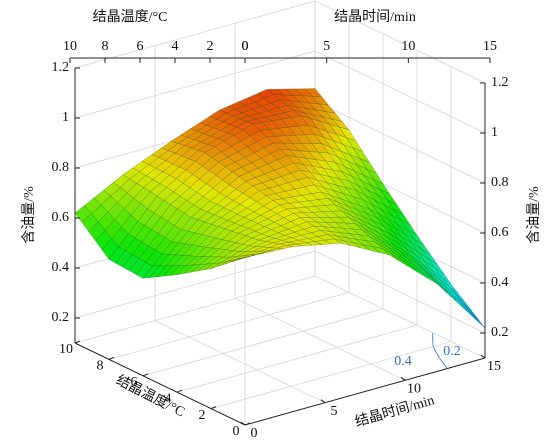 The width and height of the screenshot is (560, 447). What do you see at coordinates (452, 351) in the screenshot?
I see `contour-label: 0.2` at bounding box center [452, 351].